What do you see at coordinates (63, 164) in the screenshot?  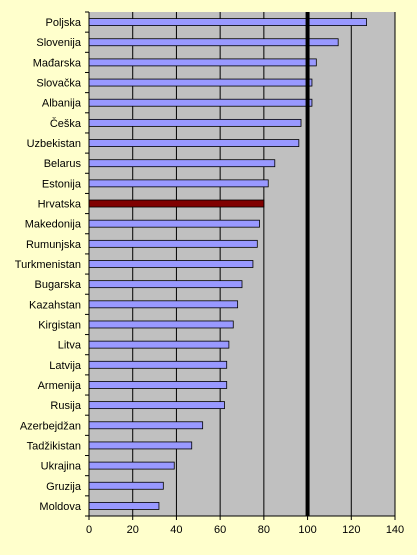 I see `category-label: Belarus` at bounding box center [63, 164].